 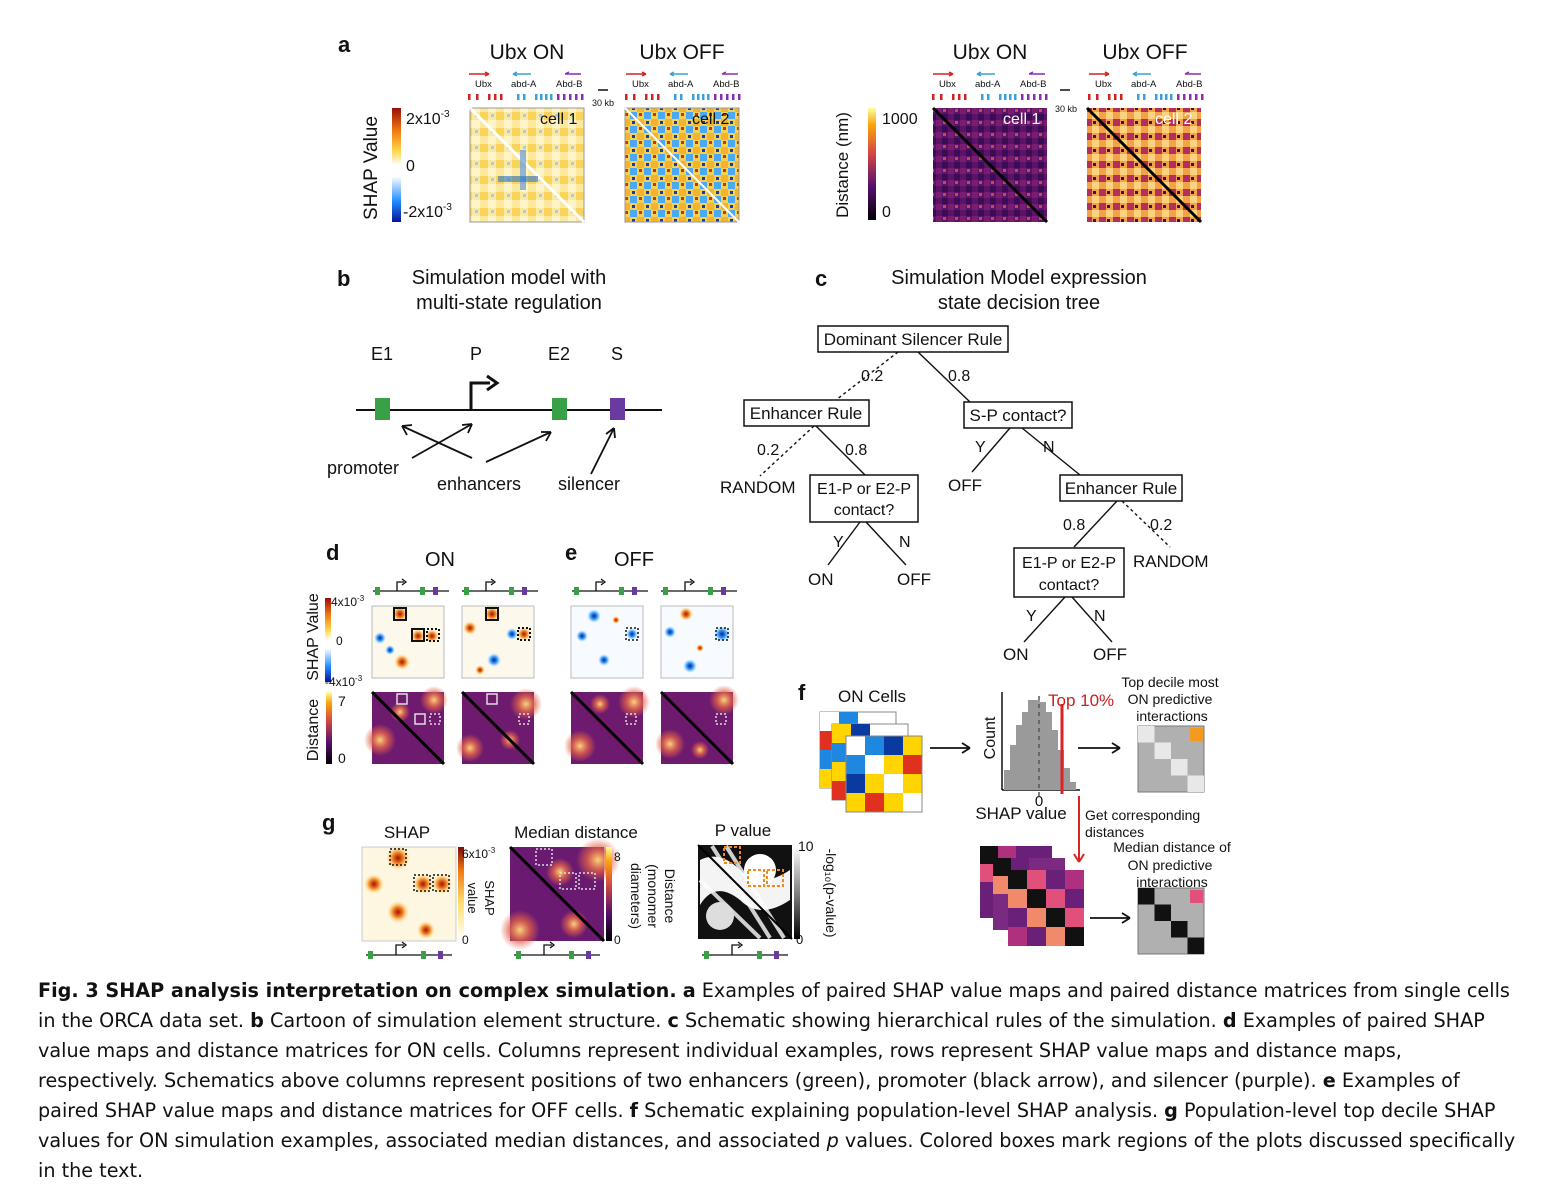 I want to click on panel-letter-f: f, so click(x=802, y=692).